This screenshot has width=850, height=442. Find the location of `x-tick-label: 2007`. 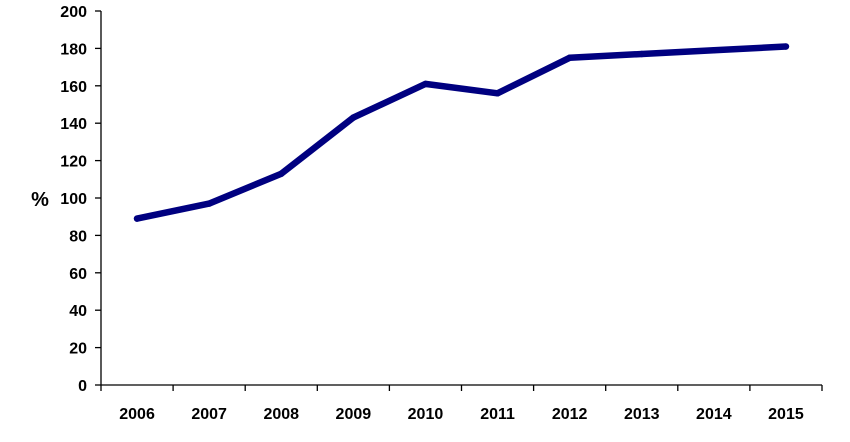

x-tick-label: 2007 is located at coordinates (209, 414).